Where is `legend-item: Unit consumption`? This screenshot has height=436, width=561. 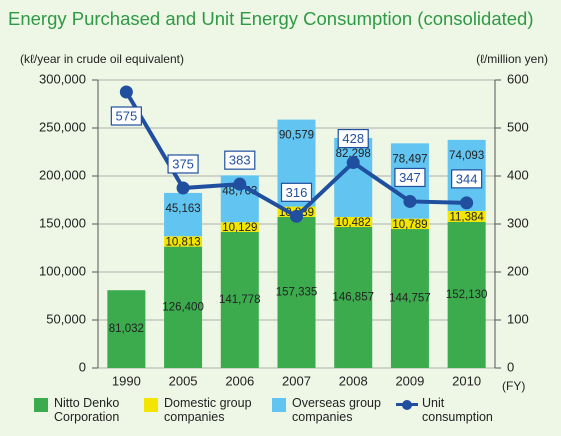 legend-item: Unit consumption is located at coordinates (444, 410).